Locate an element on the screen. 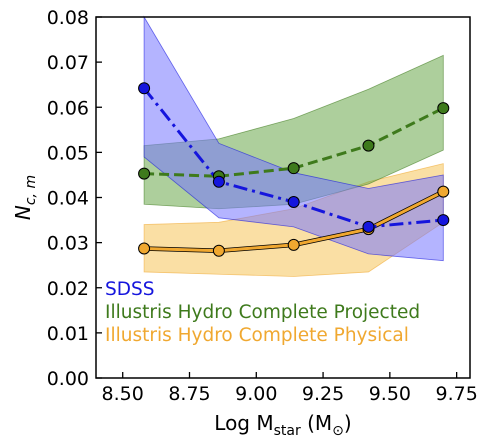 The image size is (485, 442). y-axis-title-sub: c, m is located at coordinates (31, 190).